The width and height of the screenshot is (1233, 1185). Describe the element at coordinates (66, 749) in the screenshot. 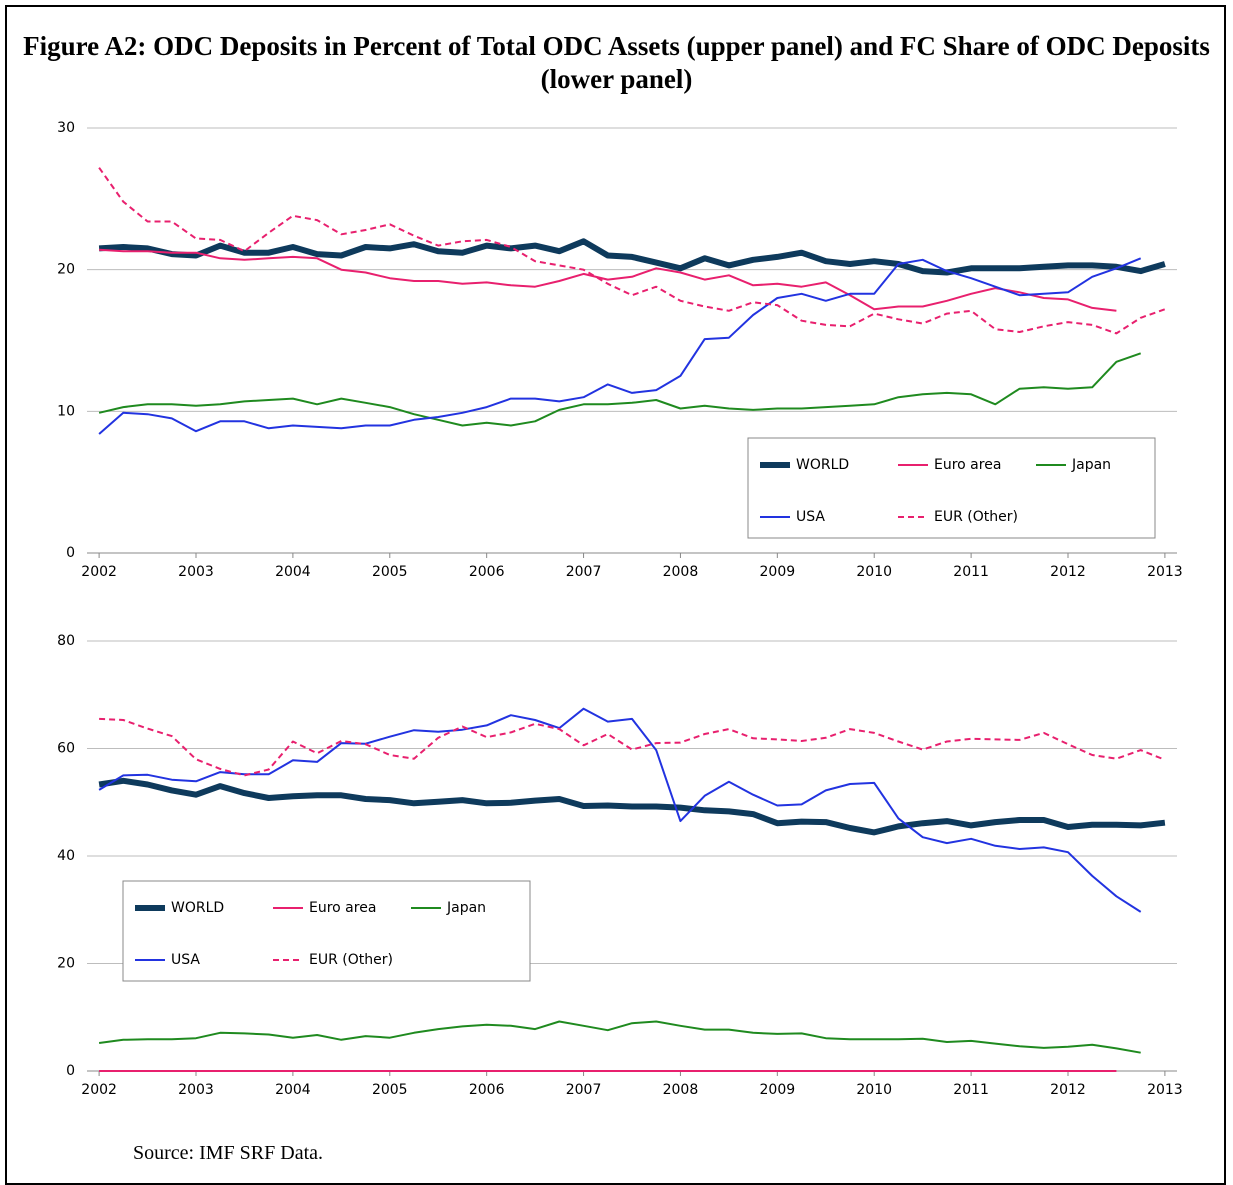

I see `y-tick-label: 60` at that location.